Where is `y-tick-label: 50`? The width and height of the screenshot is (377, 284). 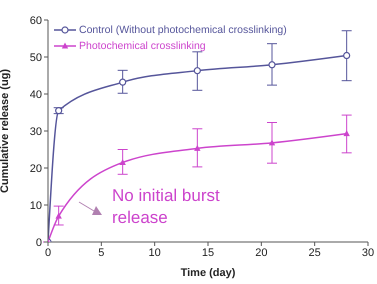 y-tick-label: 50 is located at coordinates (36, 58).